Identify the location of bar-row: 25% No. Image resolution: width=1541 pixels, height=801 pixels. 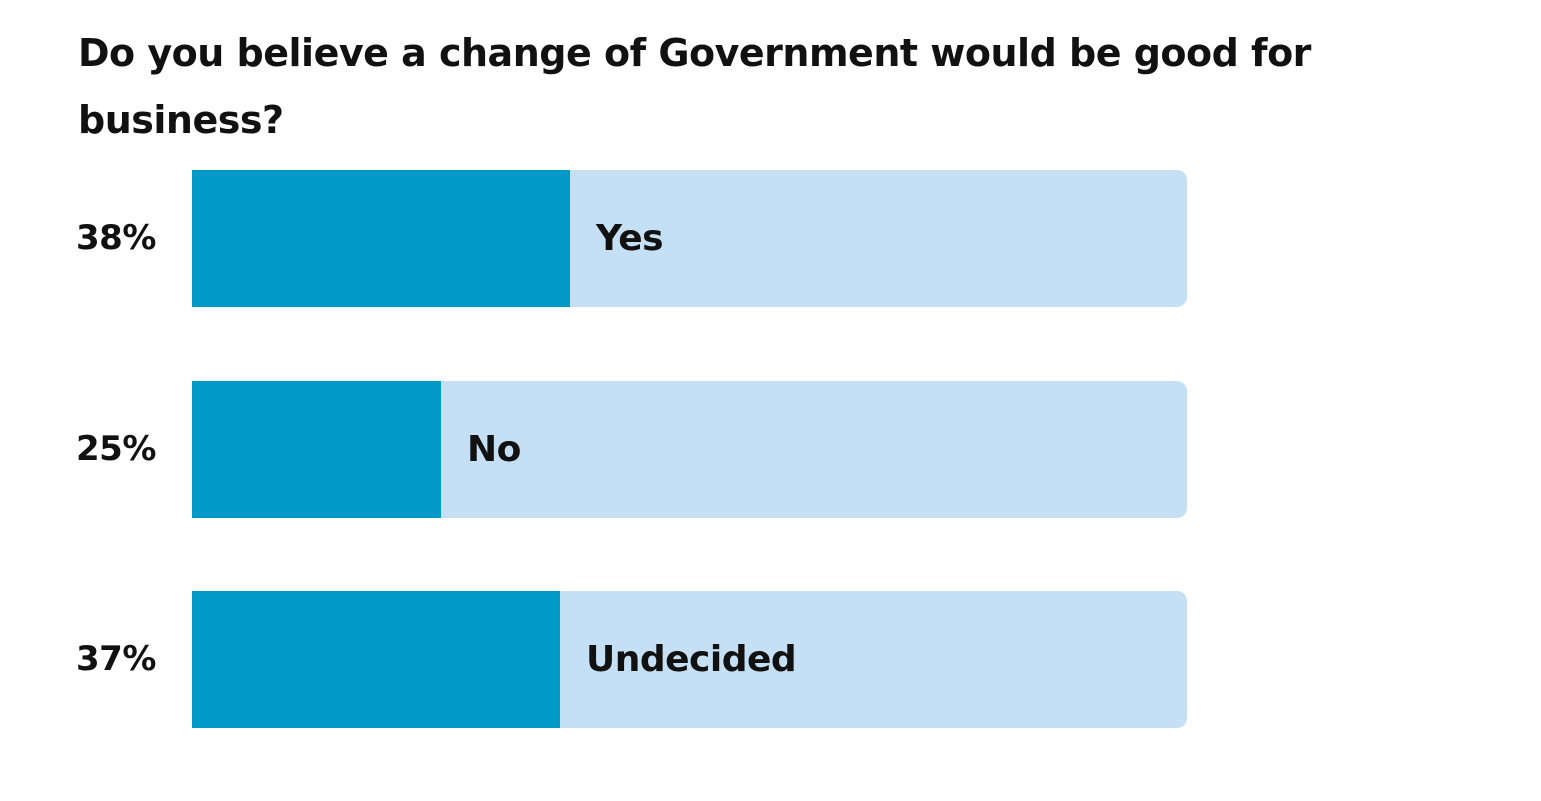
(600, 449).